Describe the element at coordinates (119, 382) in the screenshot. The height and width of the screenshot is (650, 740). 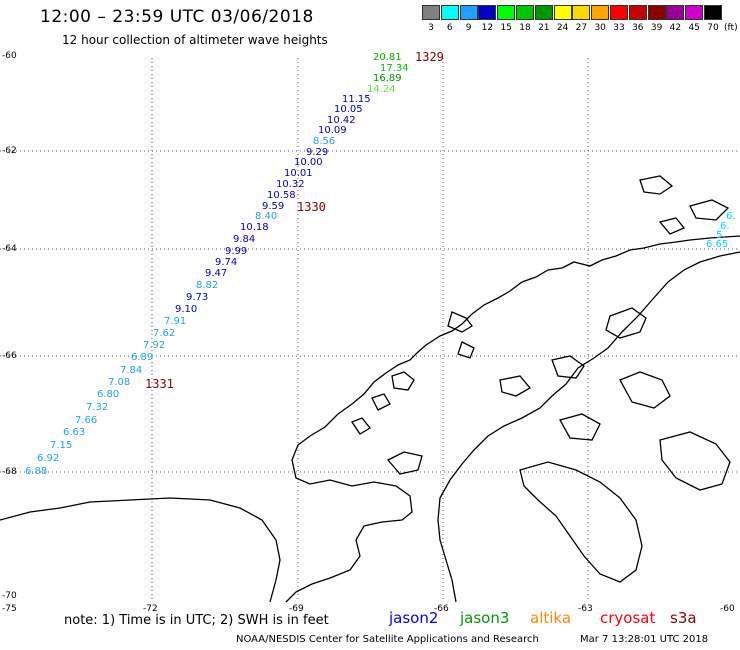
I see `wave-height-value: 7.08` at that location.